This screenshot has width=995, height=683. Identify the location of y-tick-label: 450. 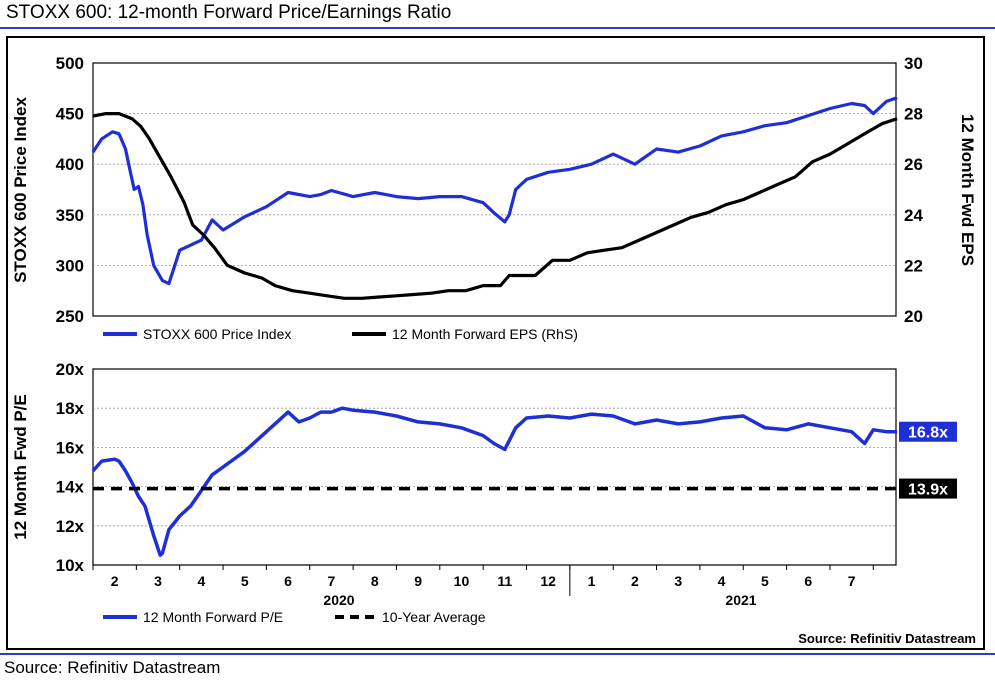
(70, 114).